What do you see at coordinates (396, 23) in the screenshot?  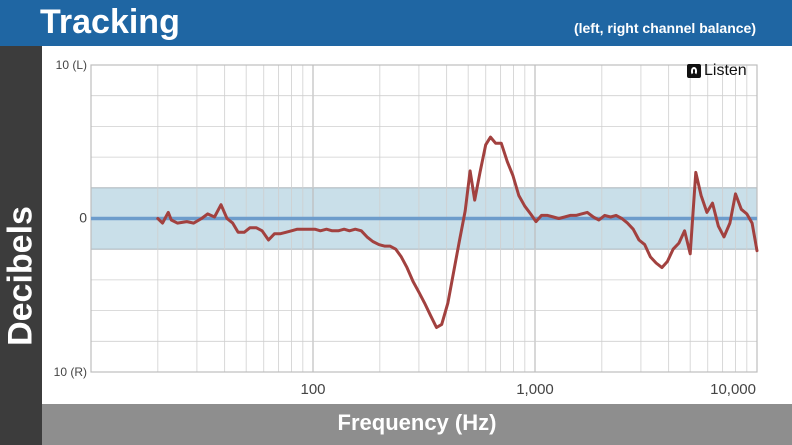 I see `header-bar: Tracking (left, right channel balance)` at bounding box center [396, 23].